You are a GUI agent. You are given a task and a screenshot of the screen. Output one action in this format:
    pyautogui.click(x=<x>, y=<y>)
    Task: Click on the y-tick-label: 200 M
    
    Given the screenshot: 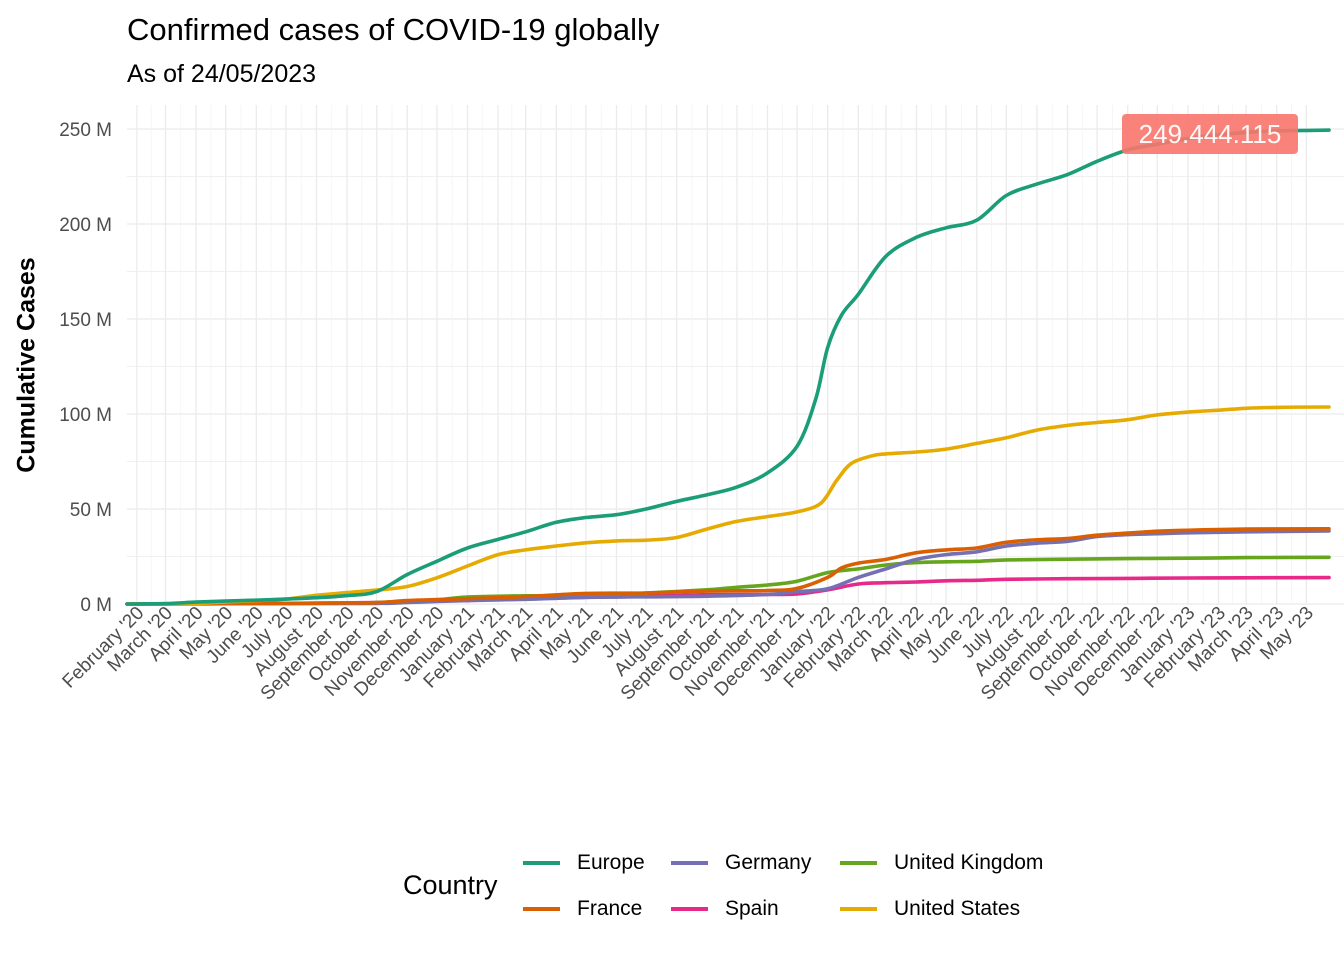 What is the action you would take?
    pyautogui.click(x=85, y=225)
    